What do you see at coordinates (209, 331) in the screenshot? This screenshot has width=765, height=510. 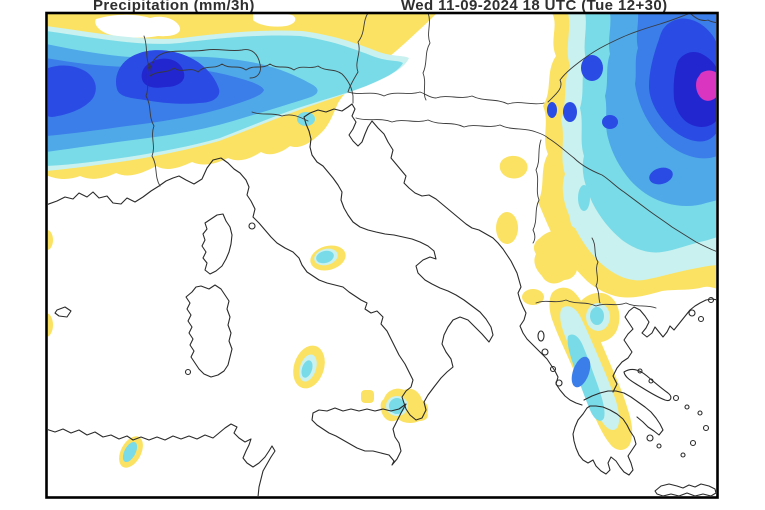 I see `coastline-sardinia` at bounding box center [209, 331].